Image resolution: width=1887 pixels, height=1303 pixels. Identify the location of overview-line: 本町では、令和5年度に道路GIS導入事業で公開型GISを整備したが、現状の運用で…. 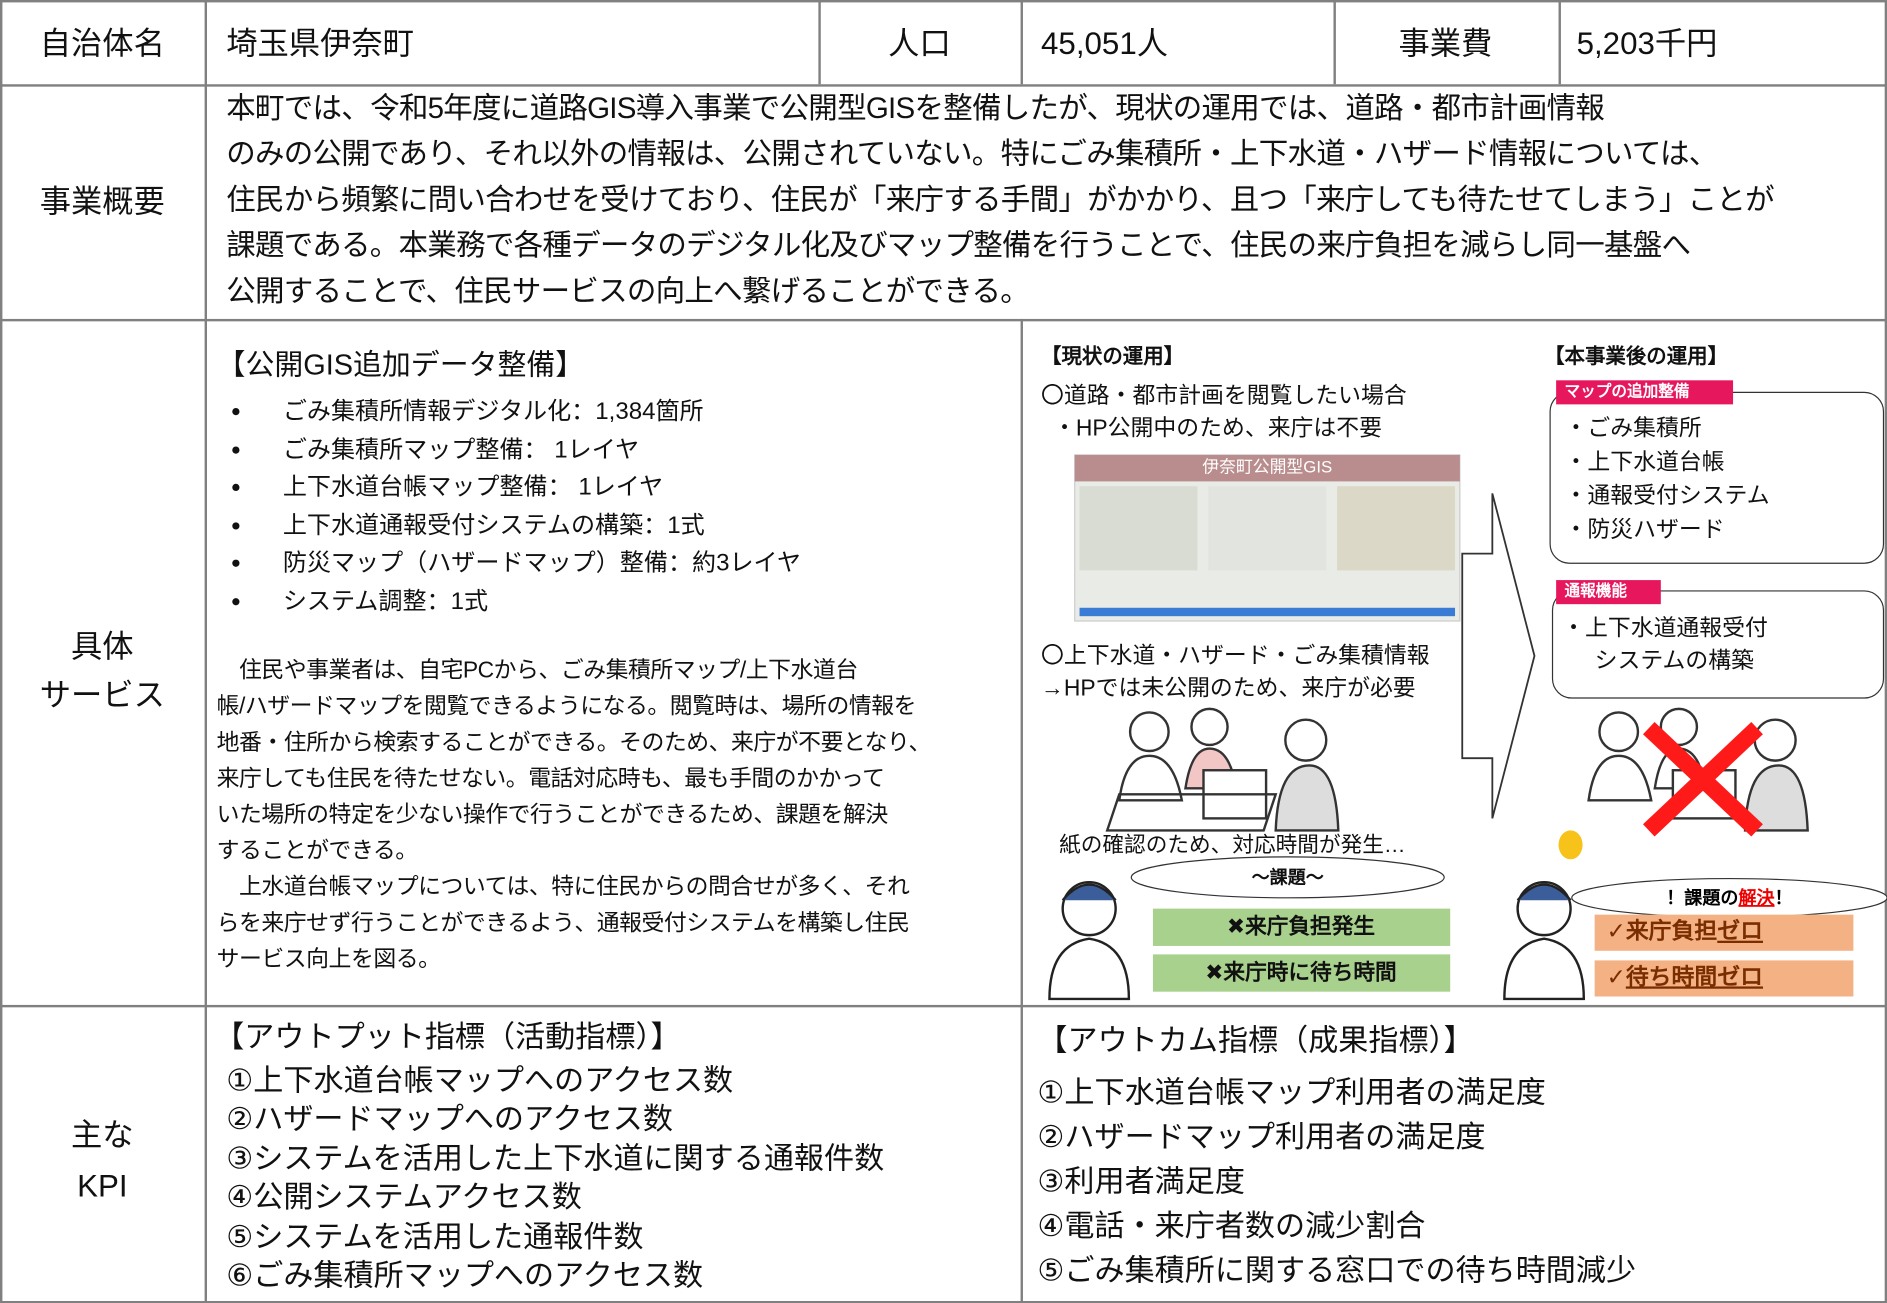
(915, 108).